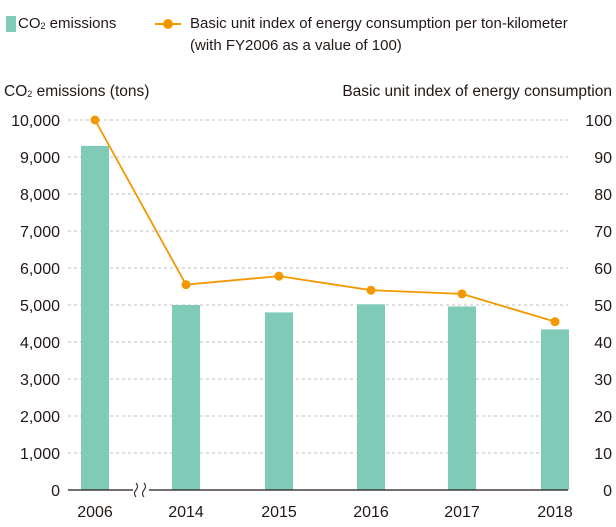  What do you see at coordinates (40, 306) in the screenshot?
I see `y-left-tick-label: 5,000` at bounding box center [40, 306].